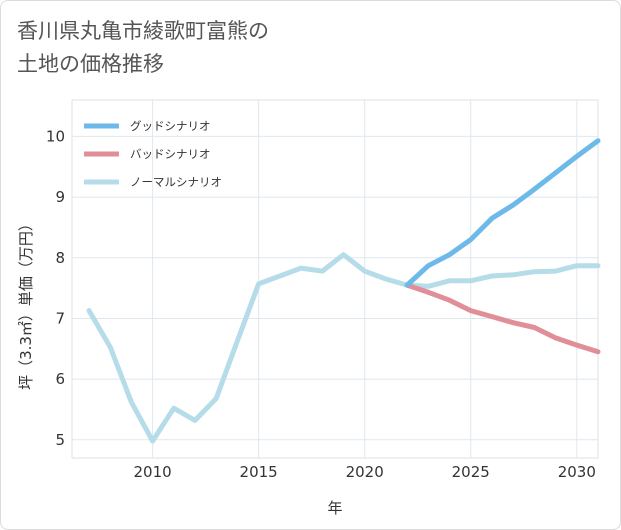  What do you see at coordinates (170, 126) in the screenshot?
I see `legend-label-good: グッドシナリオ` at bounding box center [170, 126].